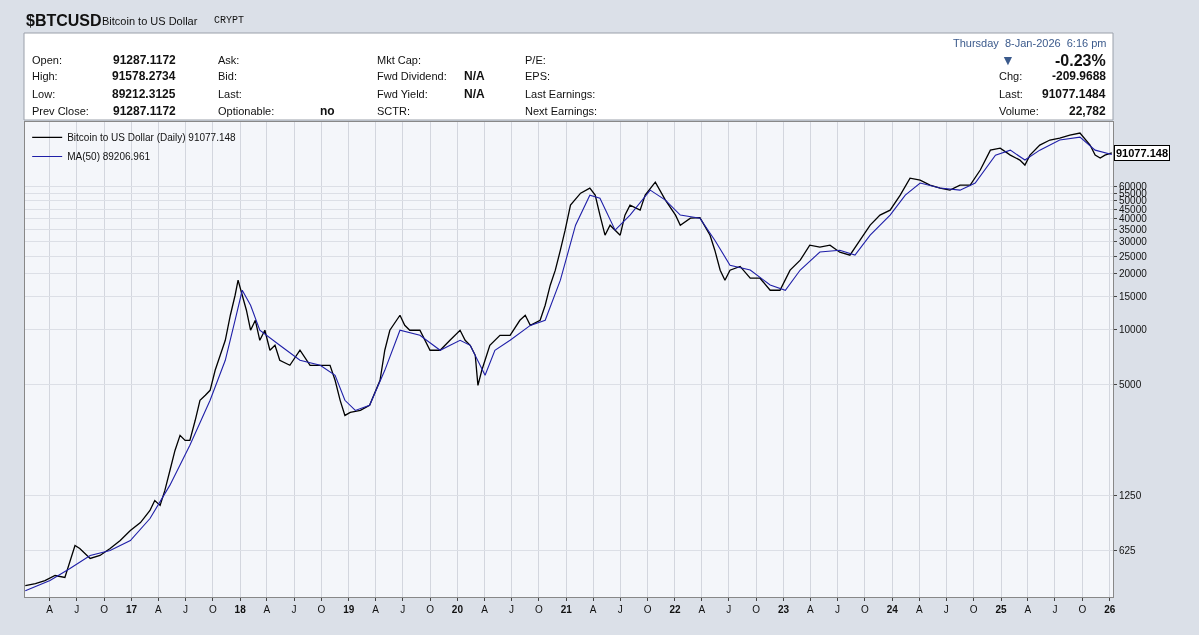  Describe the element at coordinates (1110, 609) in the screenshot. I see `x-tick-label: 26` at that location.